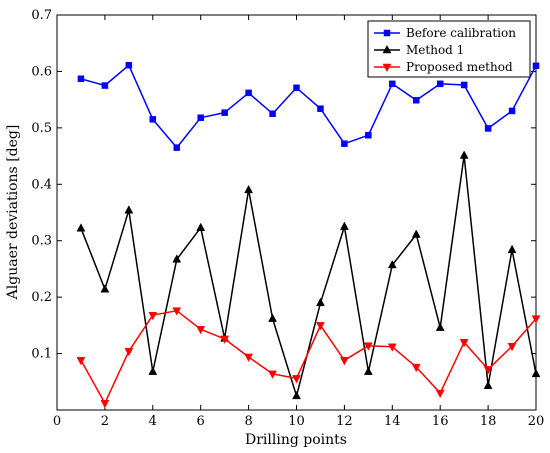 The height and width of the screenshot is (453, 550). Describe the element at coordinates (488, 421) in the screenshot. I see `x-tick-label: 18` at that location.